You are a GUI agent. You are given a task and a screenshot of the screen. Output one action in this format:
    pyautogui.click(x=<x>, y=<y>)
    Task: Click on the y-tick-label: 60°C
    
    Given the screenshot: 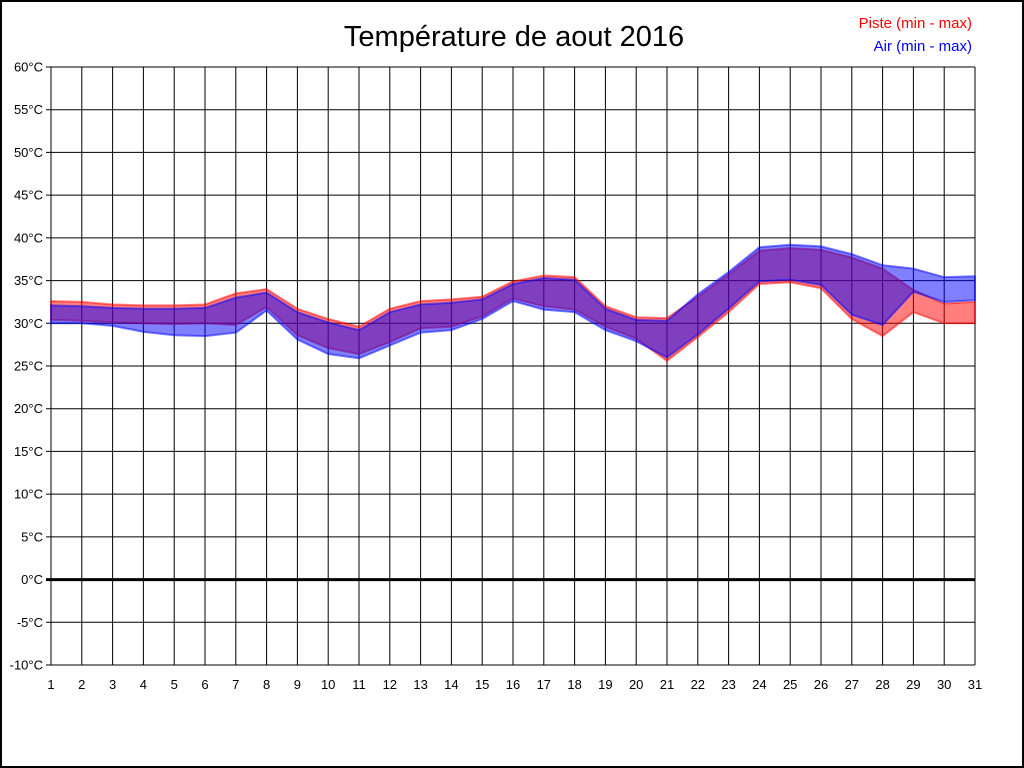 What is the action you would take?
    pyautogui.click(x=28, y=67)
    